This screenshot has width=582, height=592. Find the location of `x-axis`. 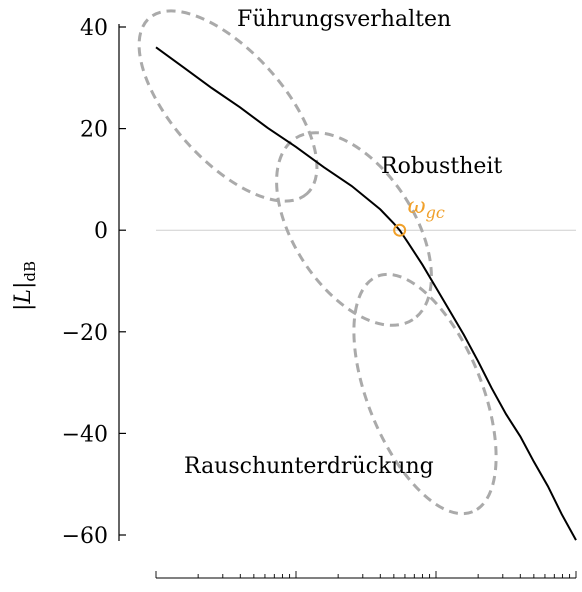

x-axis is located at coordinates (366, 575).